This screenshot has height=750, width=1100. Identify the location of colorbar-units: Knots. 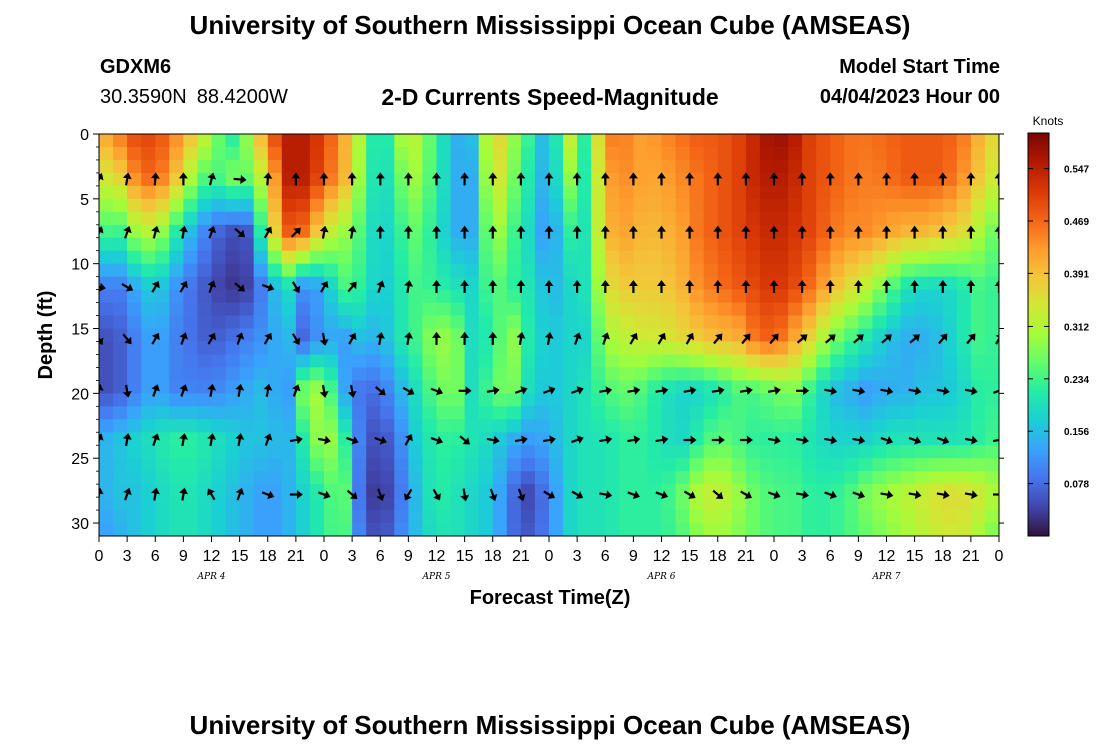
(1048, 121).